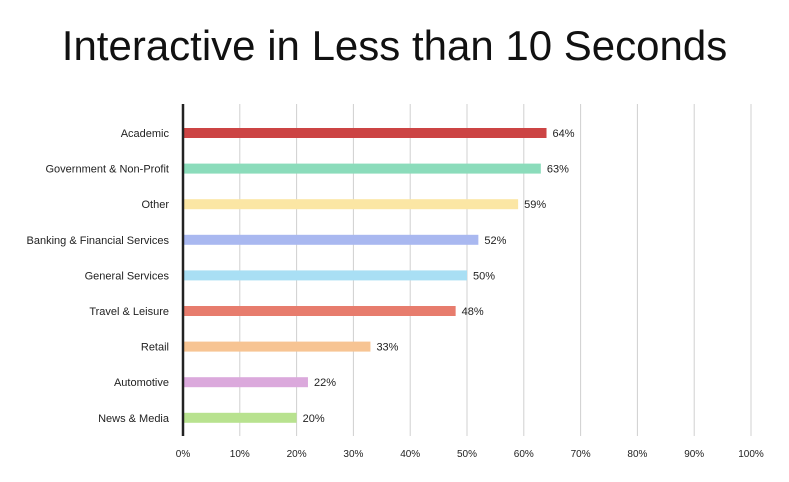 The width and height of the screenshot is (789, 482). What do you see at coordinates (473, 312) in the screenshot?
I see `data-label: 48%` at bounding box center [473, 312].